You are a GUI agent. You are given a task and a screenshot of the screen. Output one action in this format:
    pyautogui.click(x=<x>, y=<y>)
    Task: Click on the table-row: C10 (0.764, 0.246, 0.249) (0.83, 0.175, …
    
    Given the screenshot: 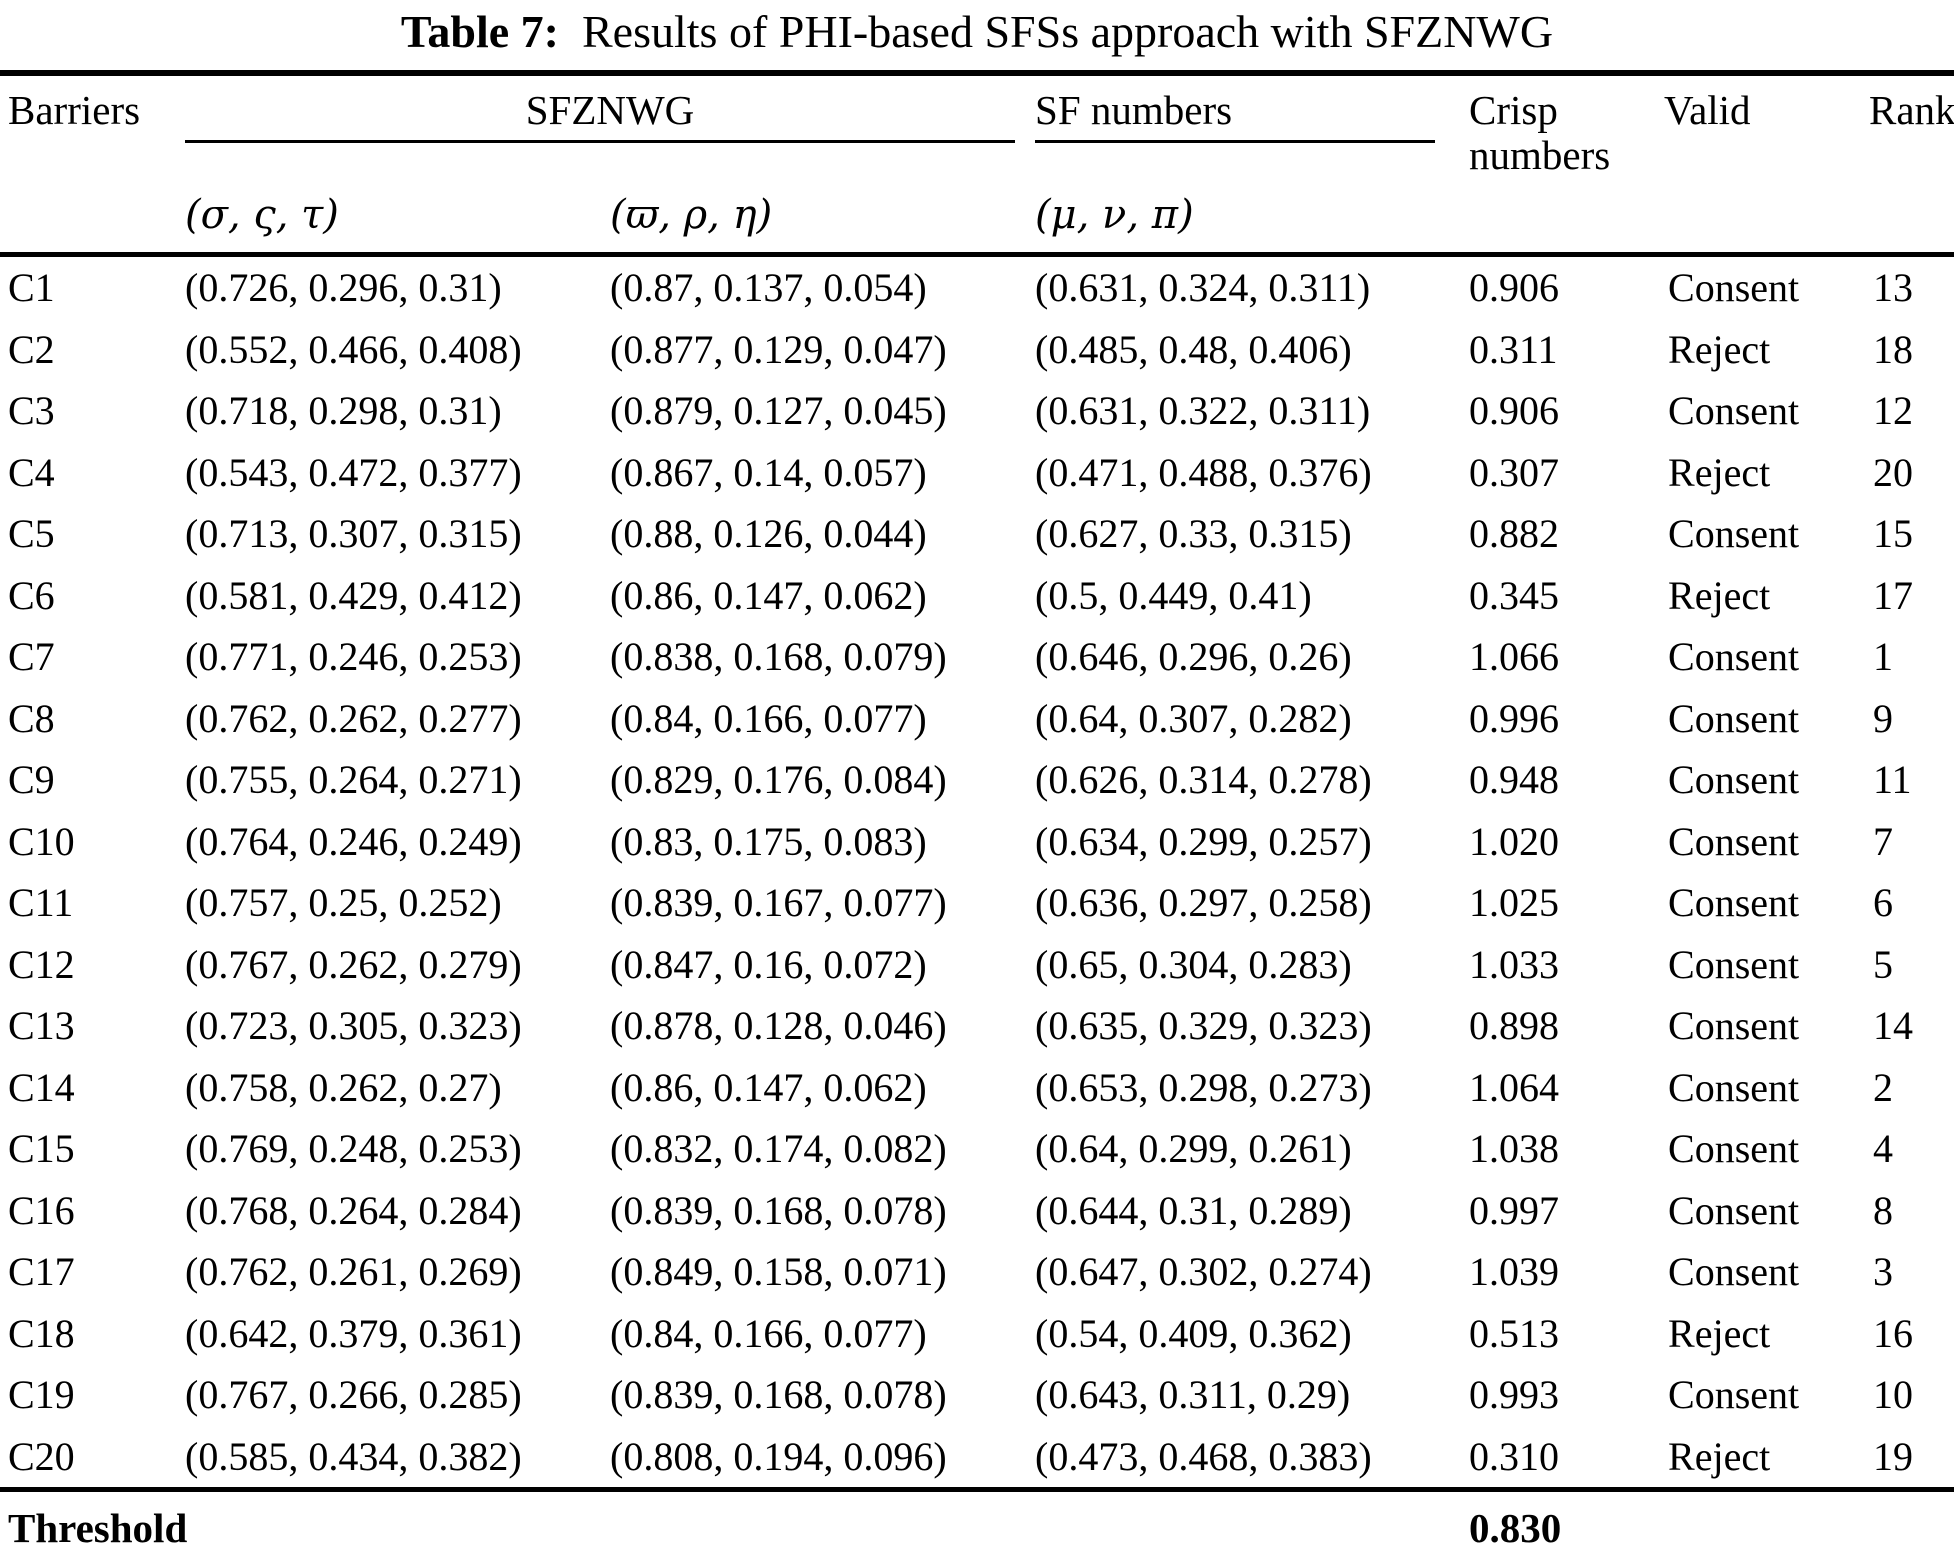 What is the action you would take?
    pyautogui.click(x=977, y=842)
    